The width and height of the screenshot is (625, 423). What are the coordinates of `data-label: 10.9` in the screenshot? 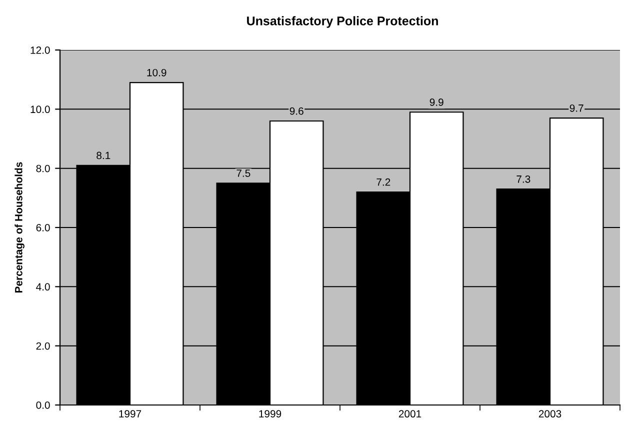 It's located at (156, 72).